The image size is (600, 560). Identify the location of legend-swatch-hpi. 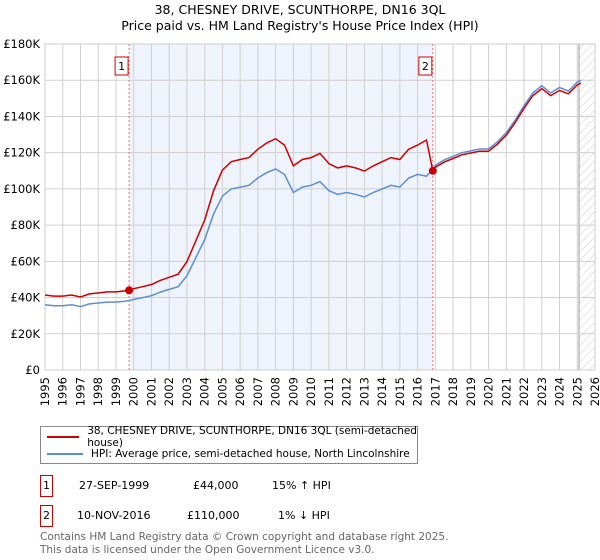
(65, 454).